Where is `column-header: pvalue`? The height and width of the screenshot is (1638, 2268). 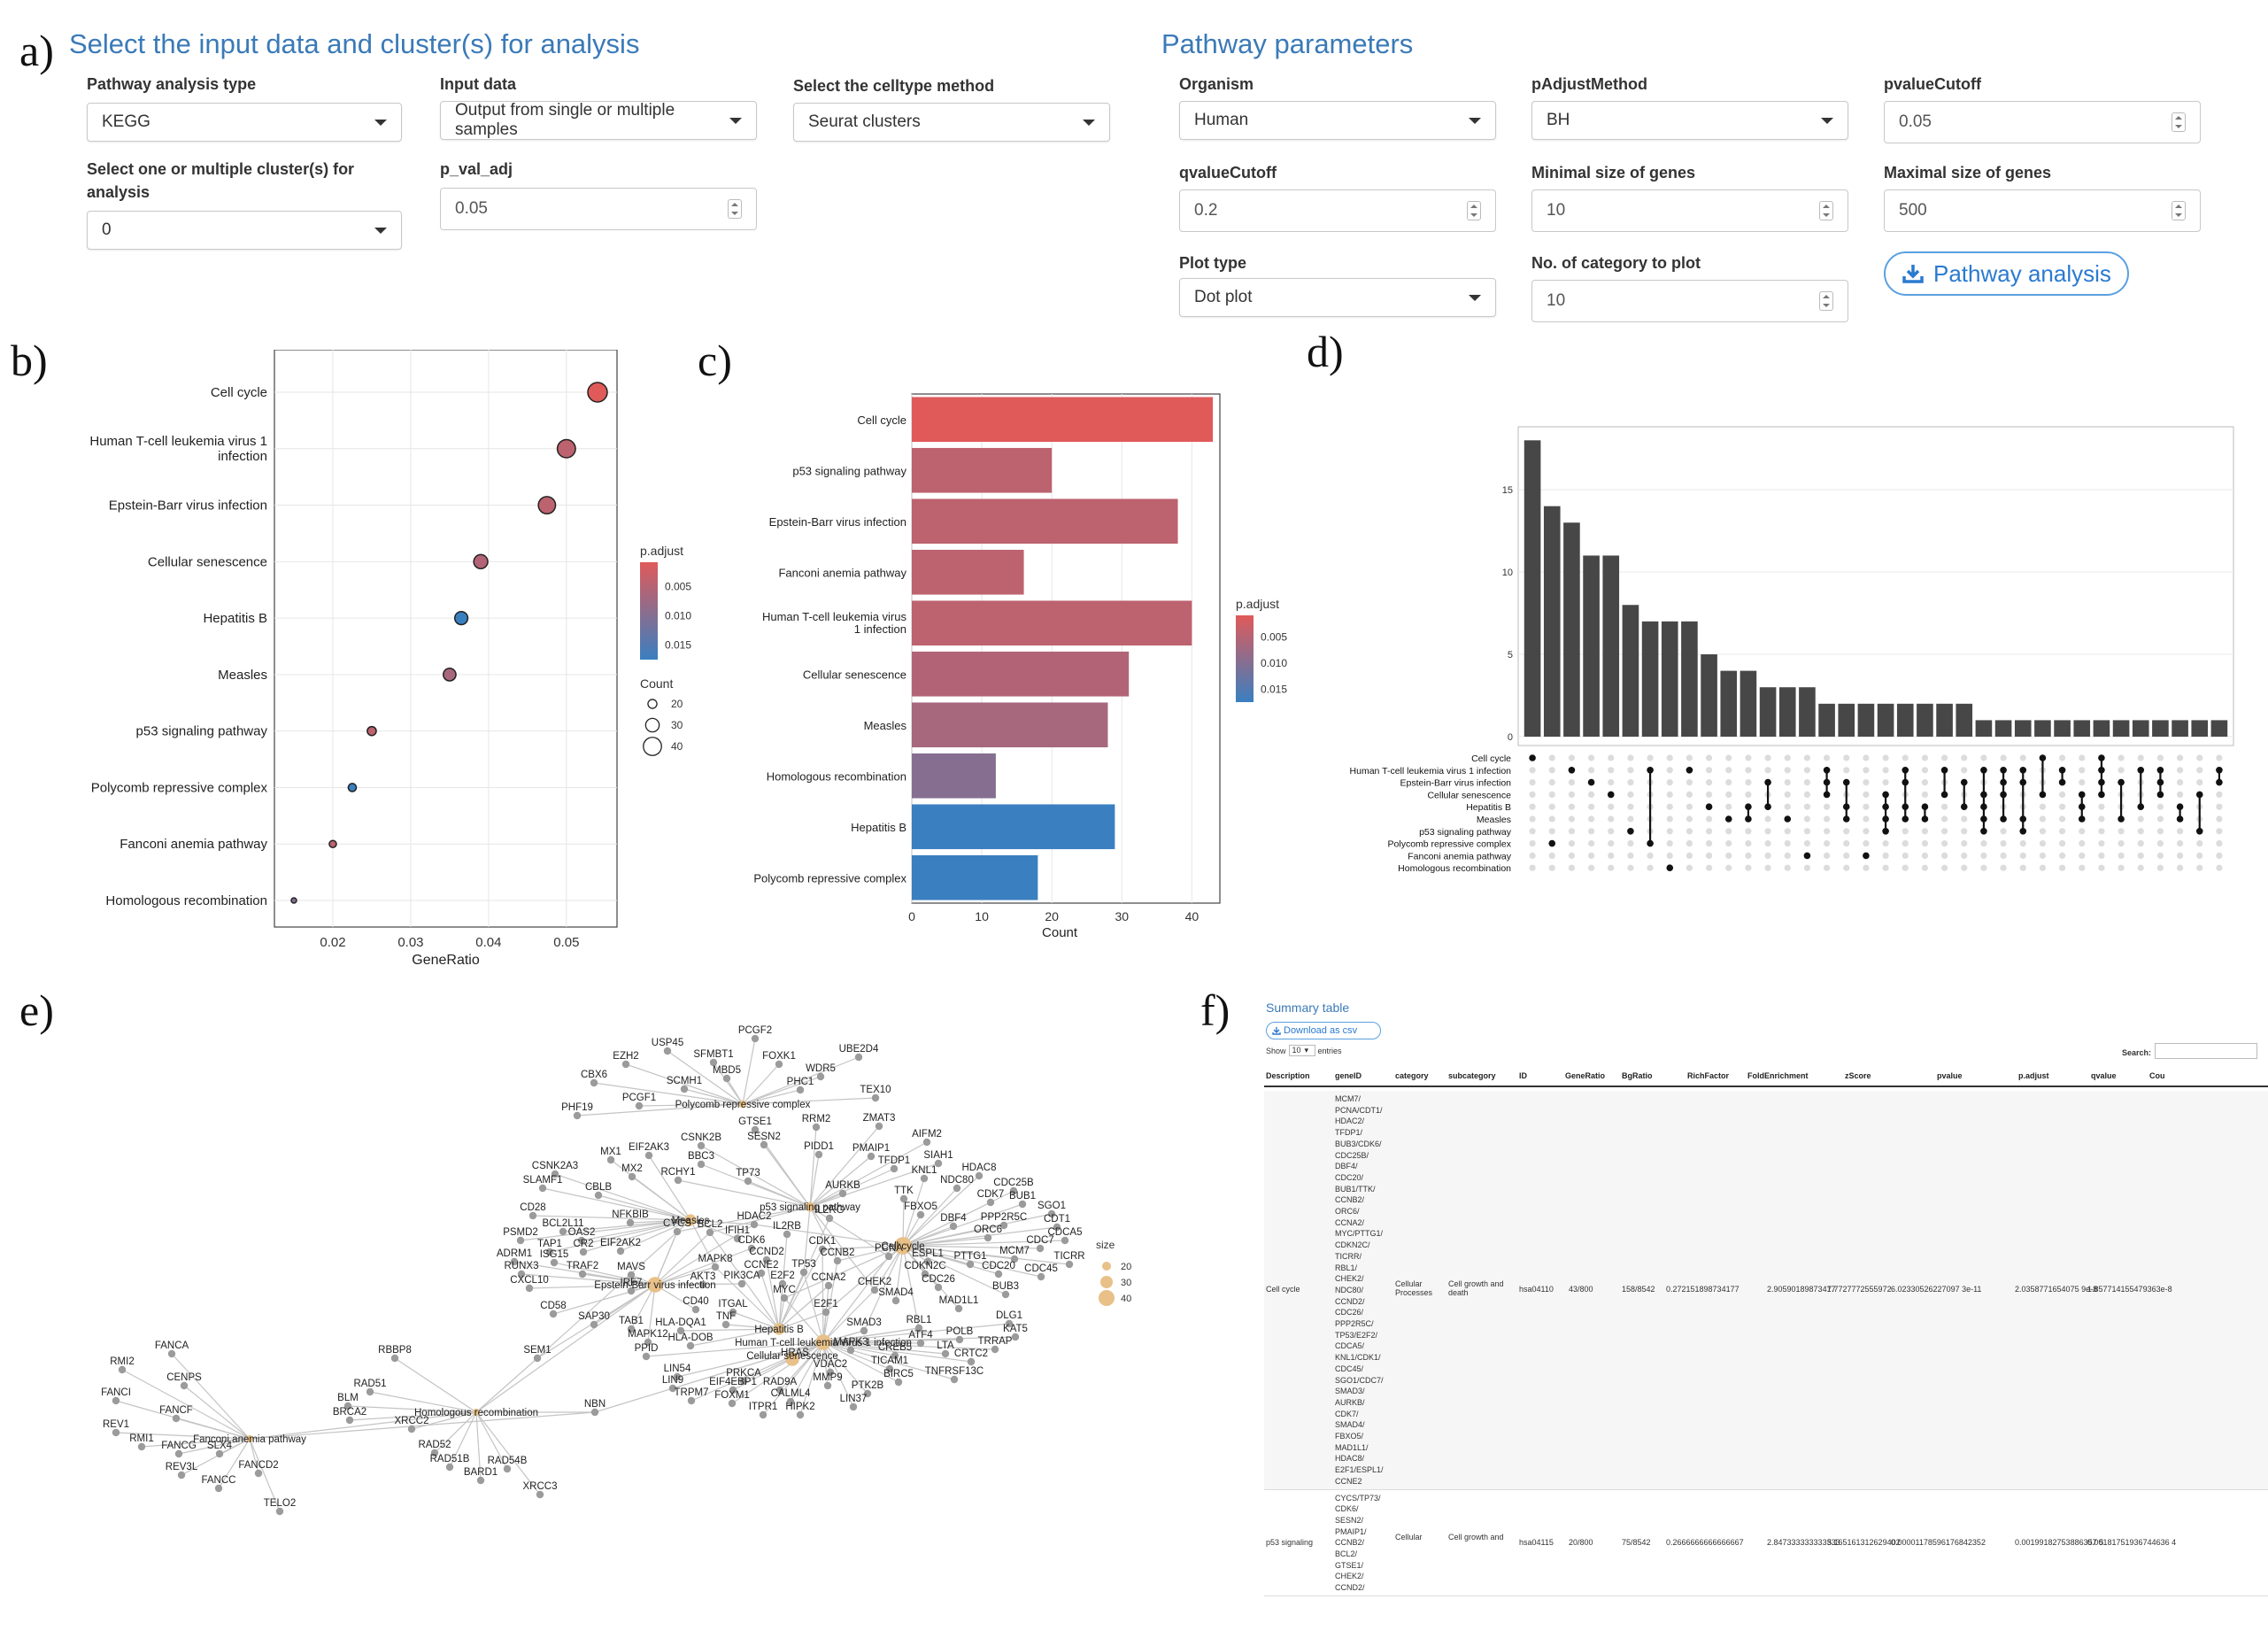 column-header: pvalue is located at coordinates (1950, 1075).